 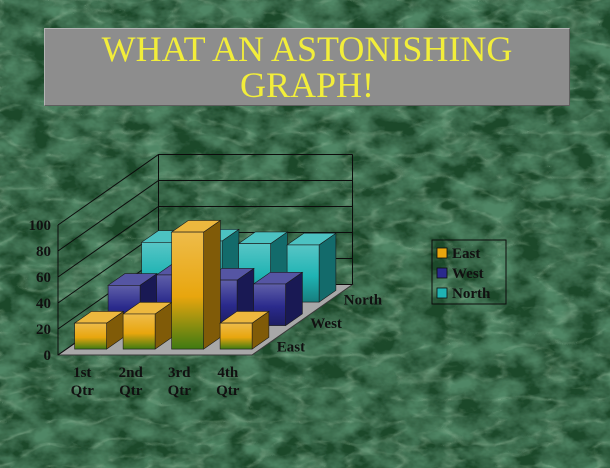 What do you see at coordinates (466, 254) in the screenshot?
I see `legend-label: East` at bounding box center [466, 254].